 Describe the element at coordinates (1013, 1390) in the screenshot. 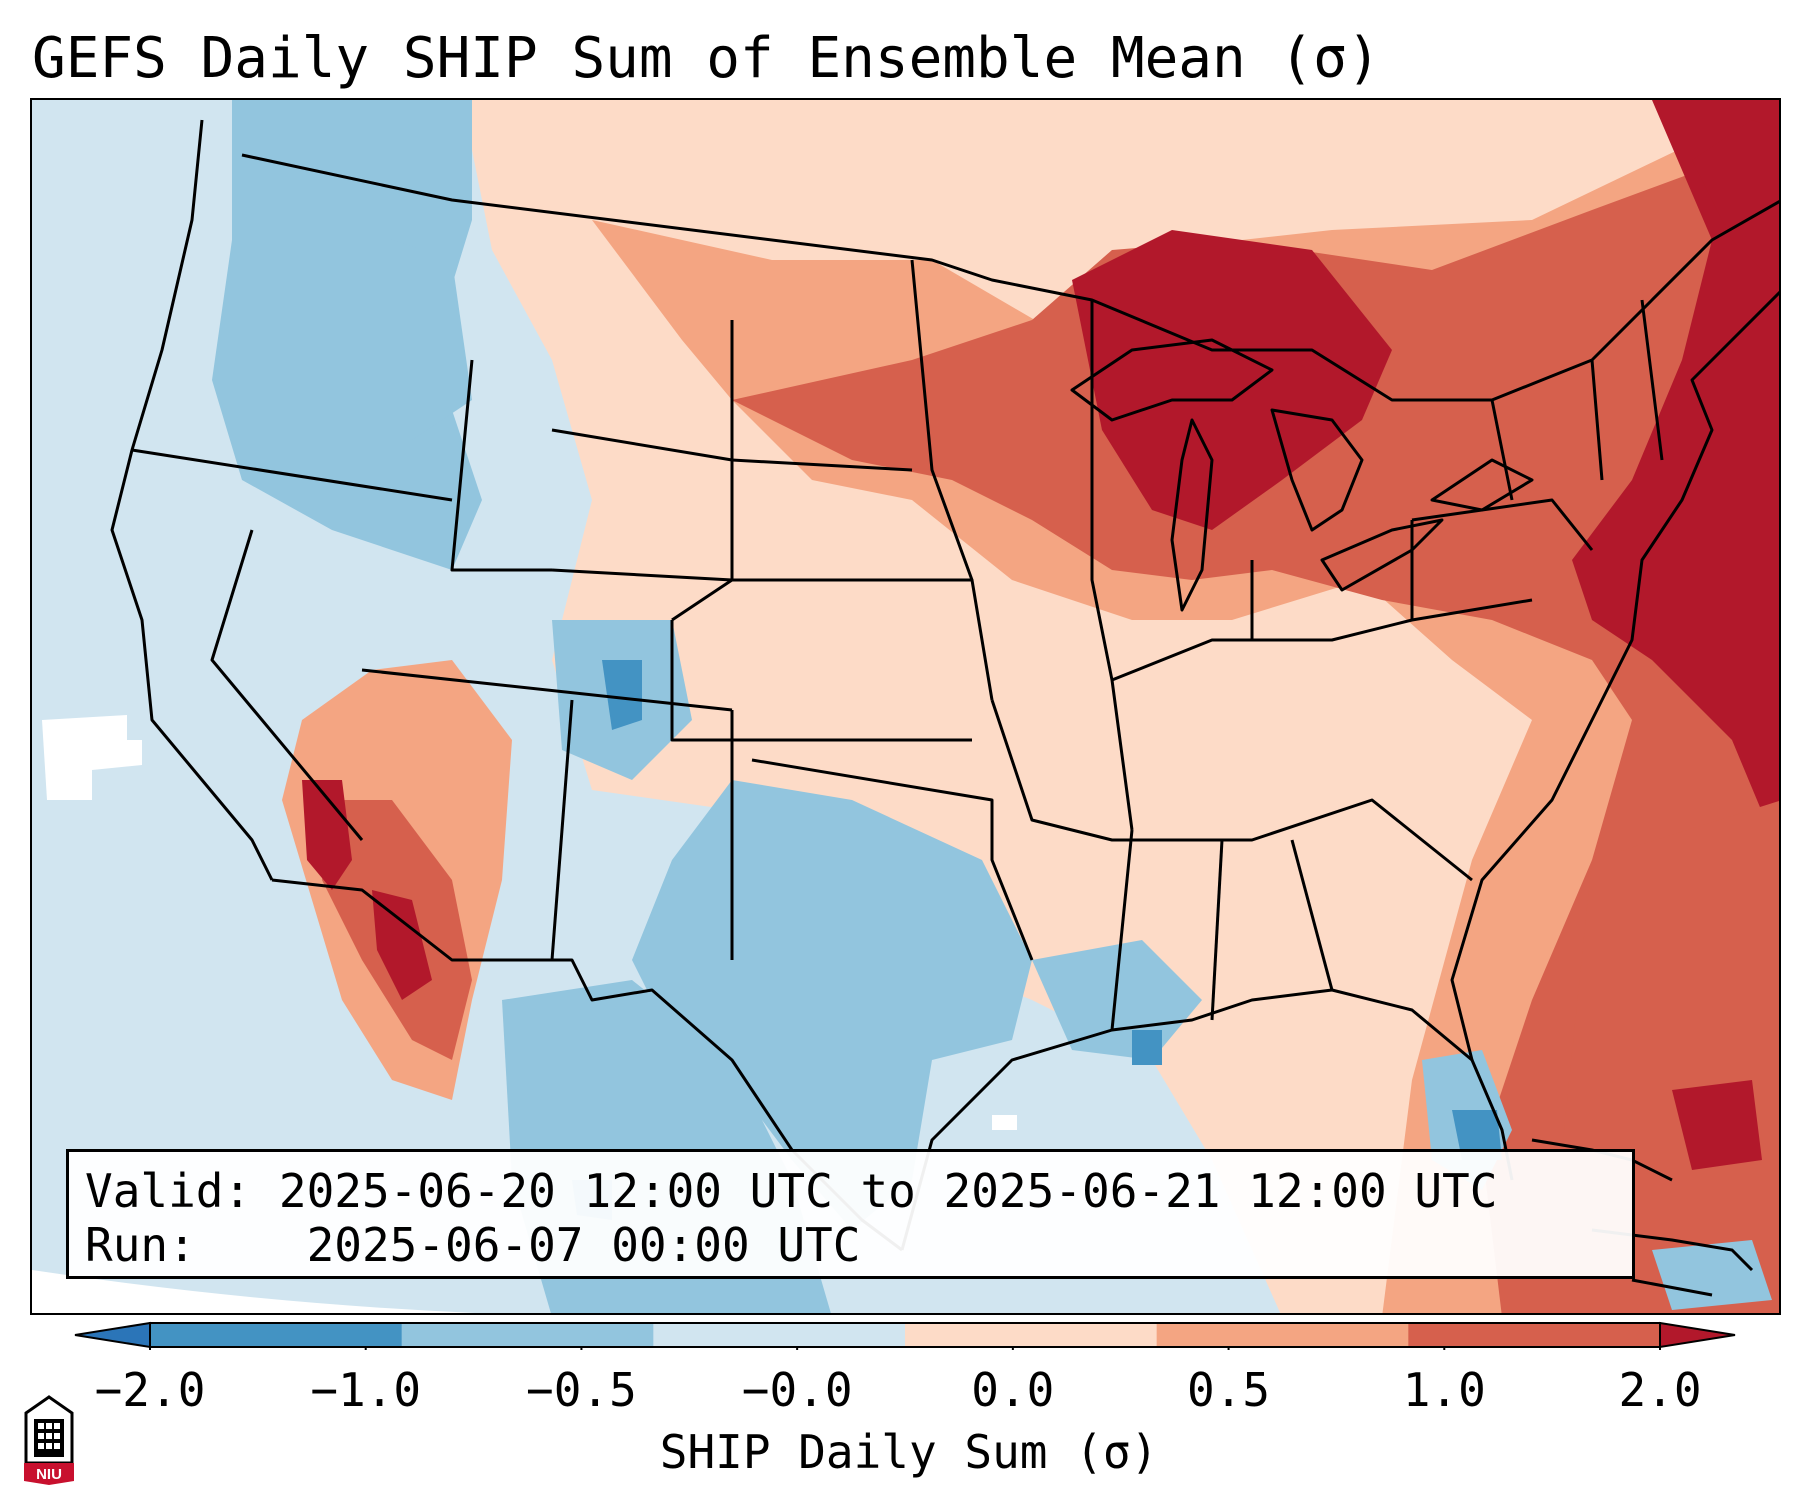

I see `colorbar-tick-label: 0.0` at that location.